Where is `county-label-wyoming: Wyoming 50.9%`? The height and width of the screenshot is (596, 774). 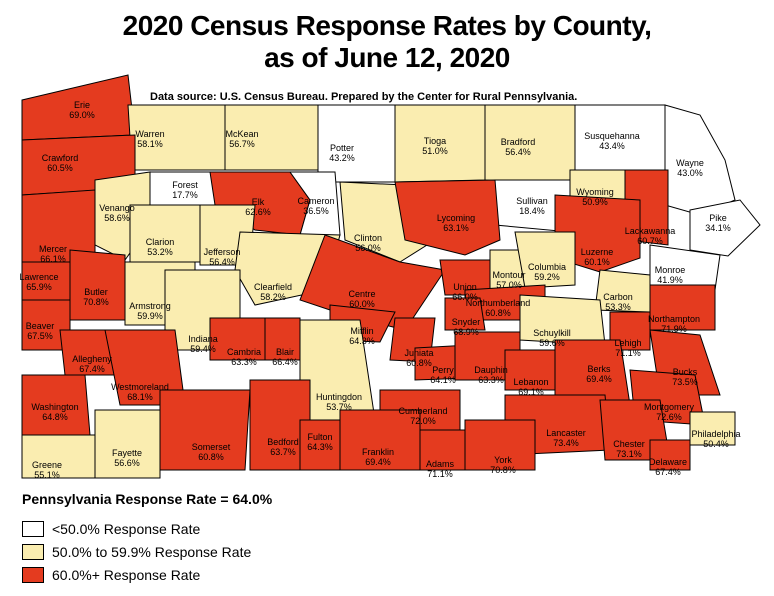
county-label-wyoming: Wyoming 50.9% is located at coordinates (594, 197).